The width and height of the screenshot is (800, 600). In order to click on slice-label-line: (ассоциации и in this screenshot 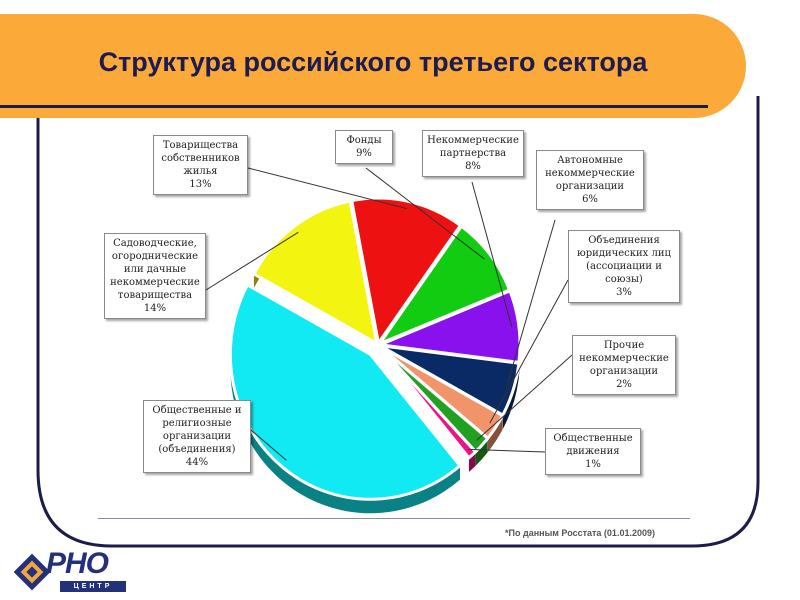, I will do `click(624, 266)`.